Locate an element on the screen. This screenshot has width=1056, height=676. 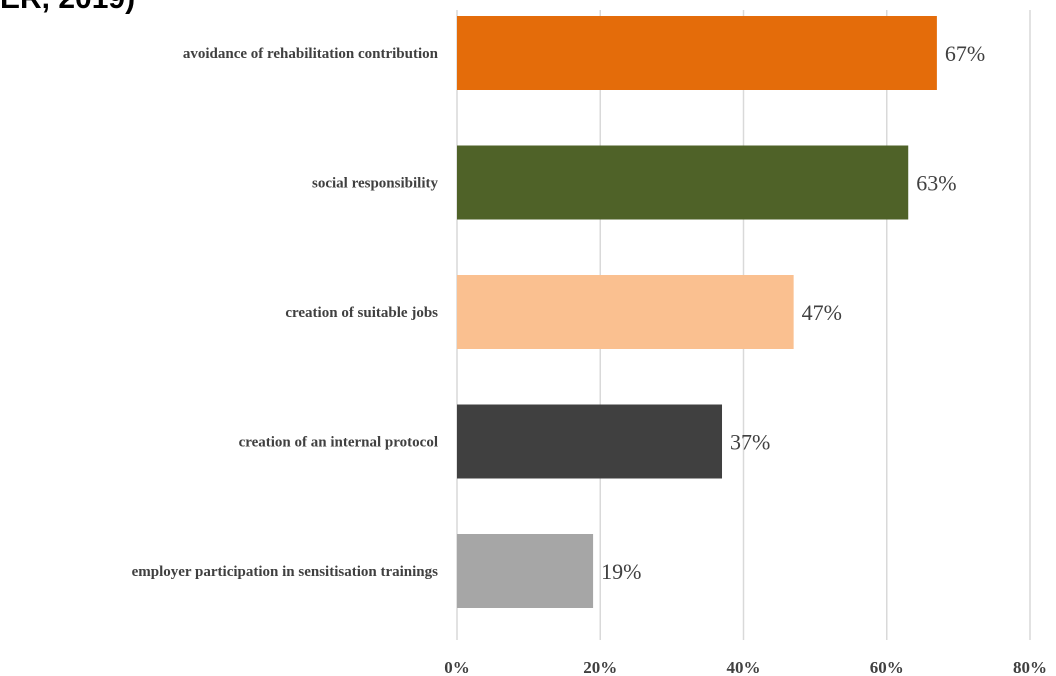
category-label: creation of an internal protocol is located at coordinates (338, 443).